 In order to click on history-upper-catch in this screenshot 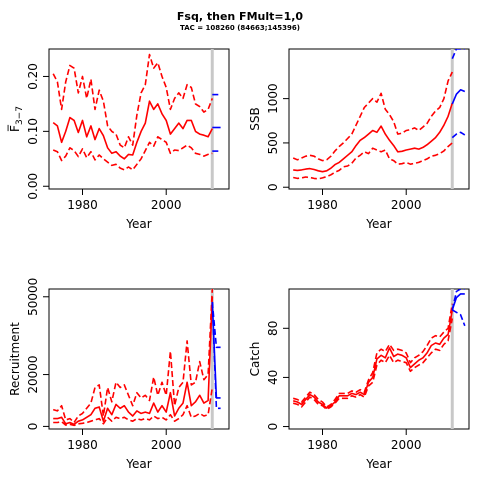, I will do `click(373, 355)`.